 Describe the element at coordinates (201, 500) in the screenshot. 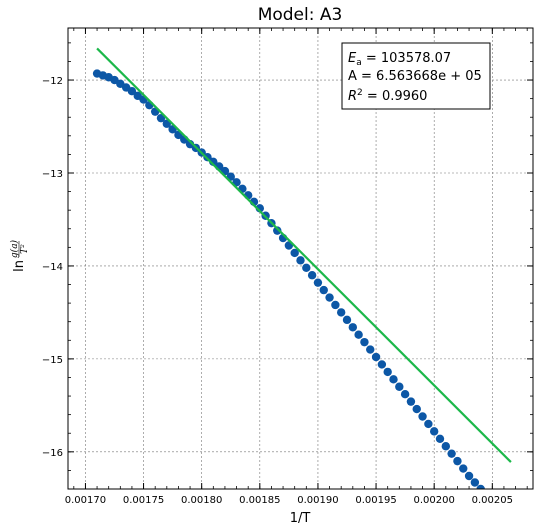

I see `x-tick-label: 0.00180` at that location.